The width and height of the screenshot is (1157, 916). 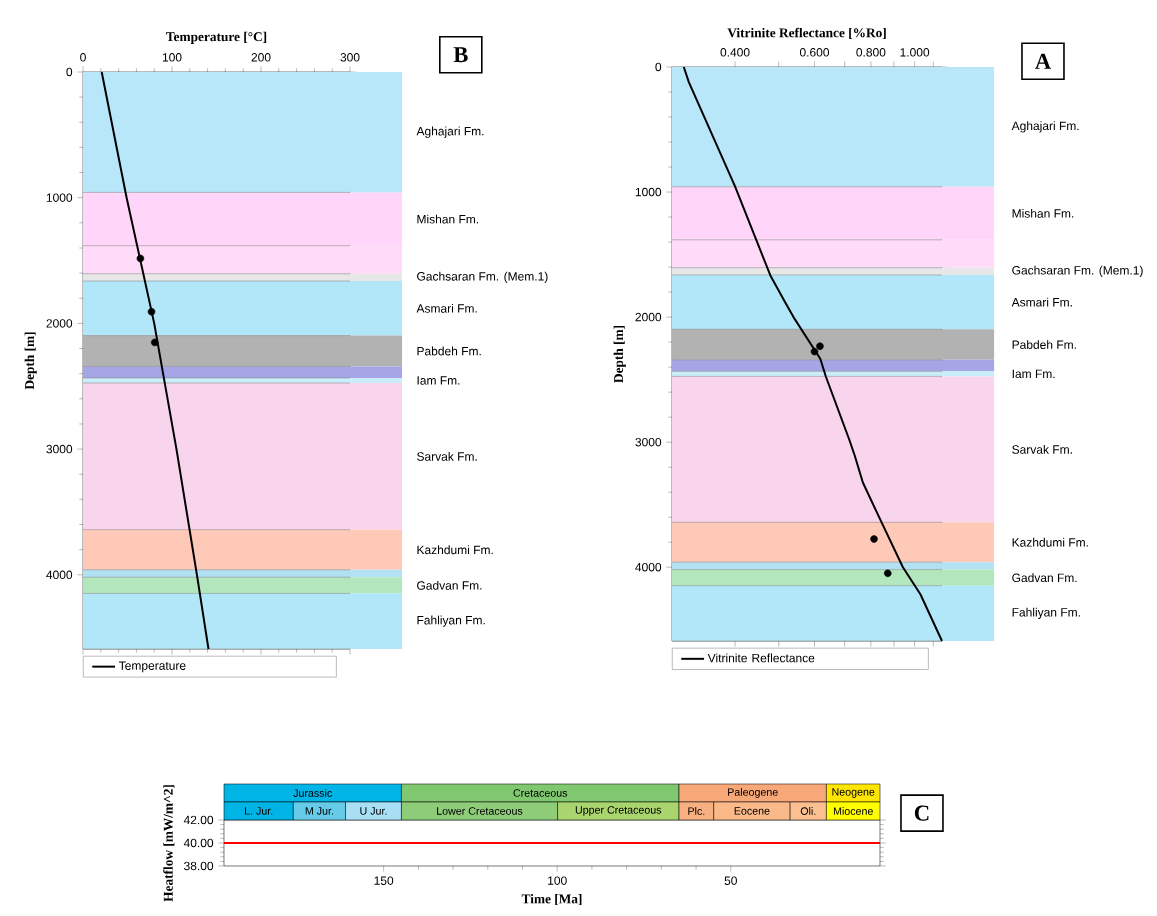 What do you see at coordinates (83, 57) in the screenshot?
I see `x-tick-label: 0` at bounding box center [83, 57].